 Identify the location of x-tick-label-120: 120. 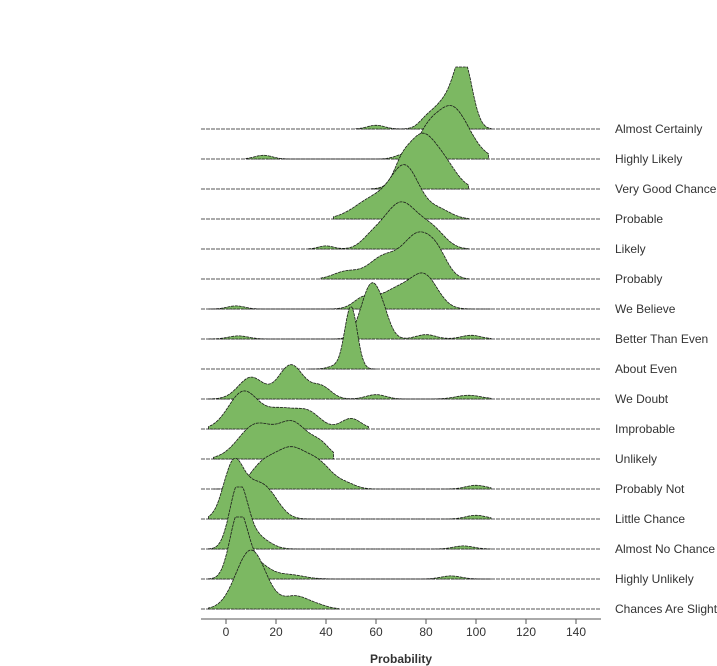
(526, 632).